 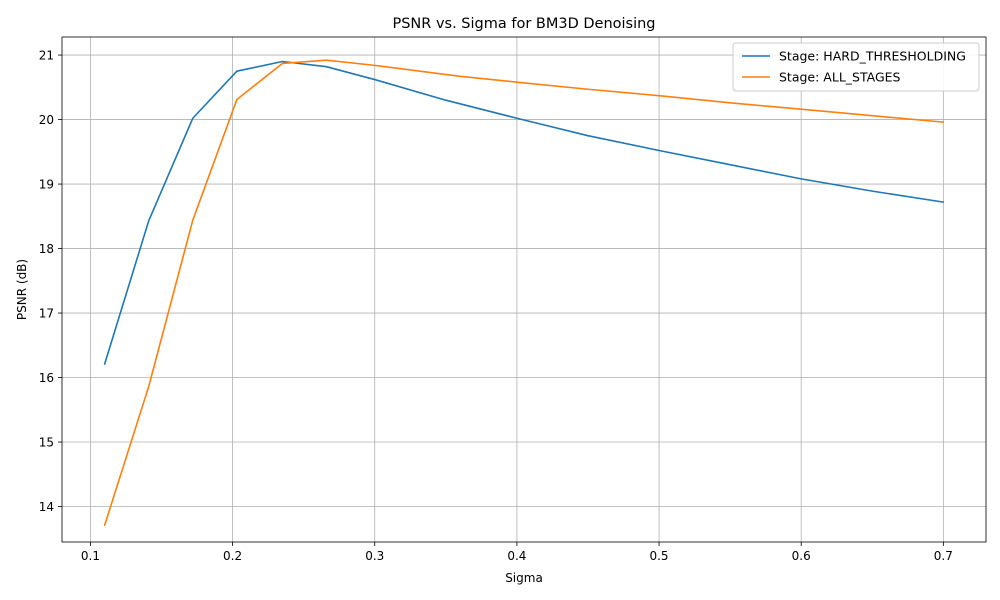 What do you see at coordinates (374, 556) in the screenshot?
I see `x-tick-label: 0.3` at bounding box center [374, 556].